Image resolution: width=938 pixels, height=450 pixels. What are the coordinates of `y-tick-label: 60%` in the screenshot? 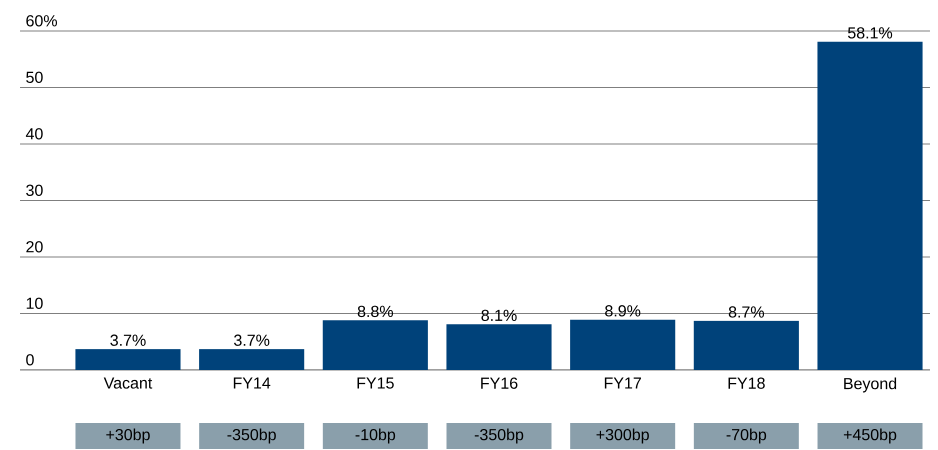 It's located at (41, 20).